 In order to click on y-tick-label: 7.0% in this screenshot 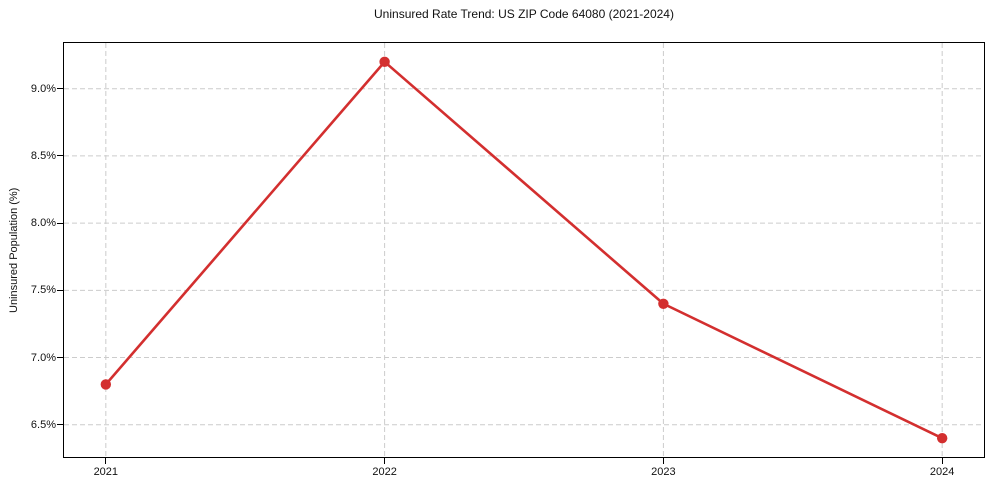, I will do `click(43, 357)`.